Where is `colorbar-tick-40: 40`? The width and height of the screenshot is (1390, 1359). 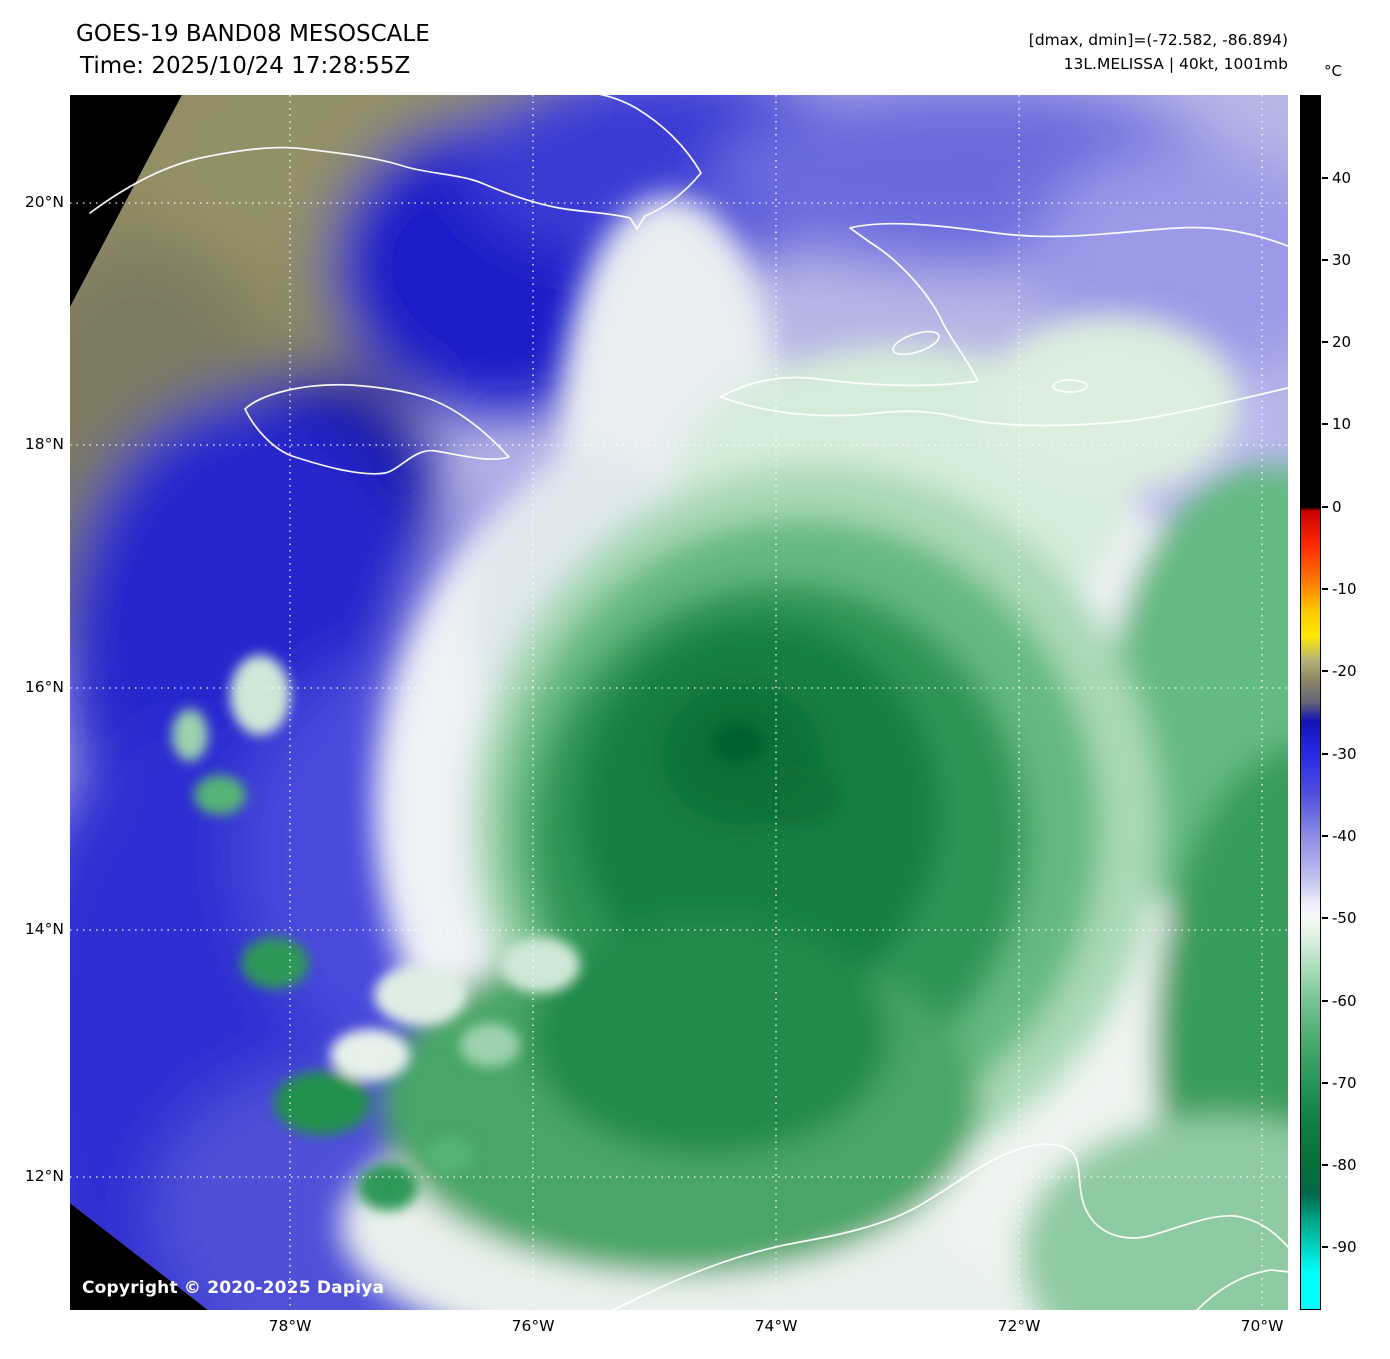 colorbar-tick-40: 40 is located at coordinates (1336, 178).